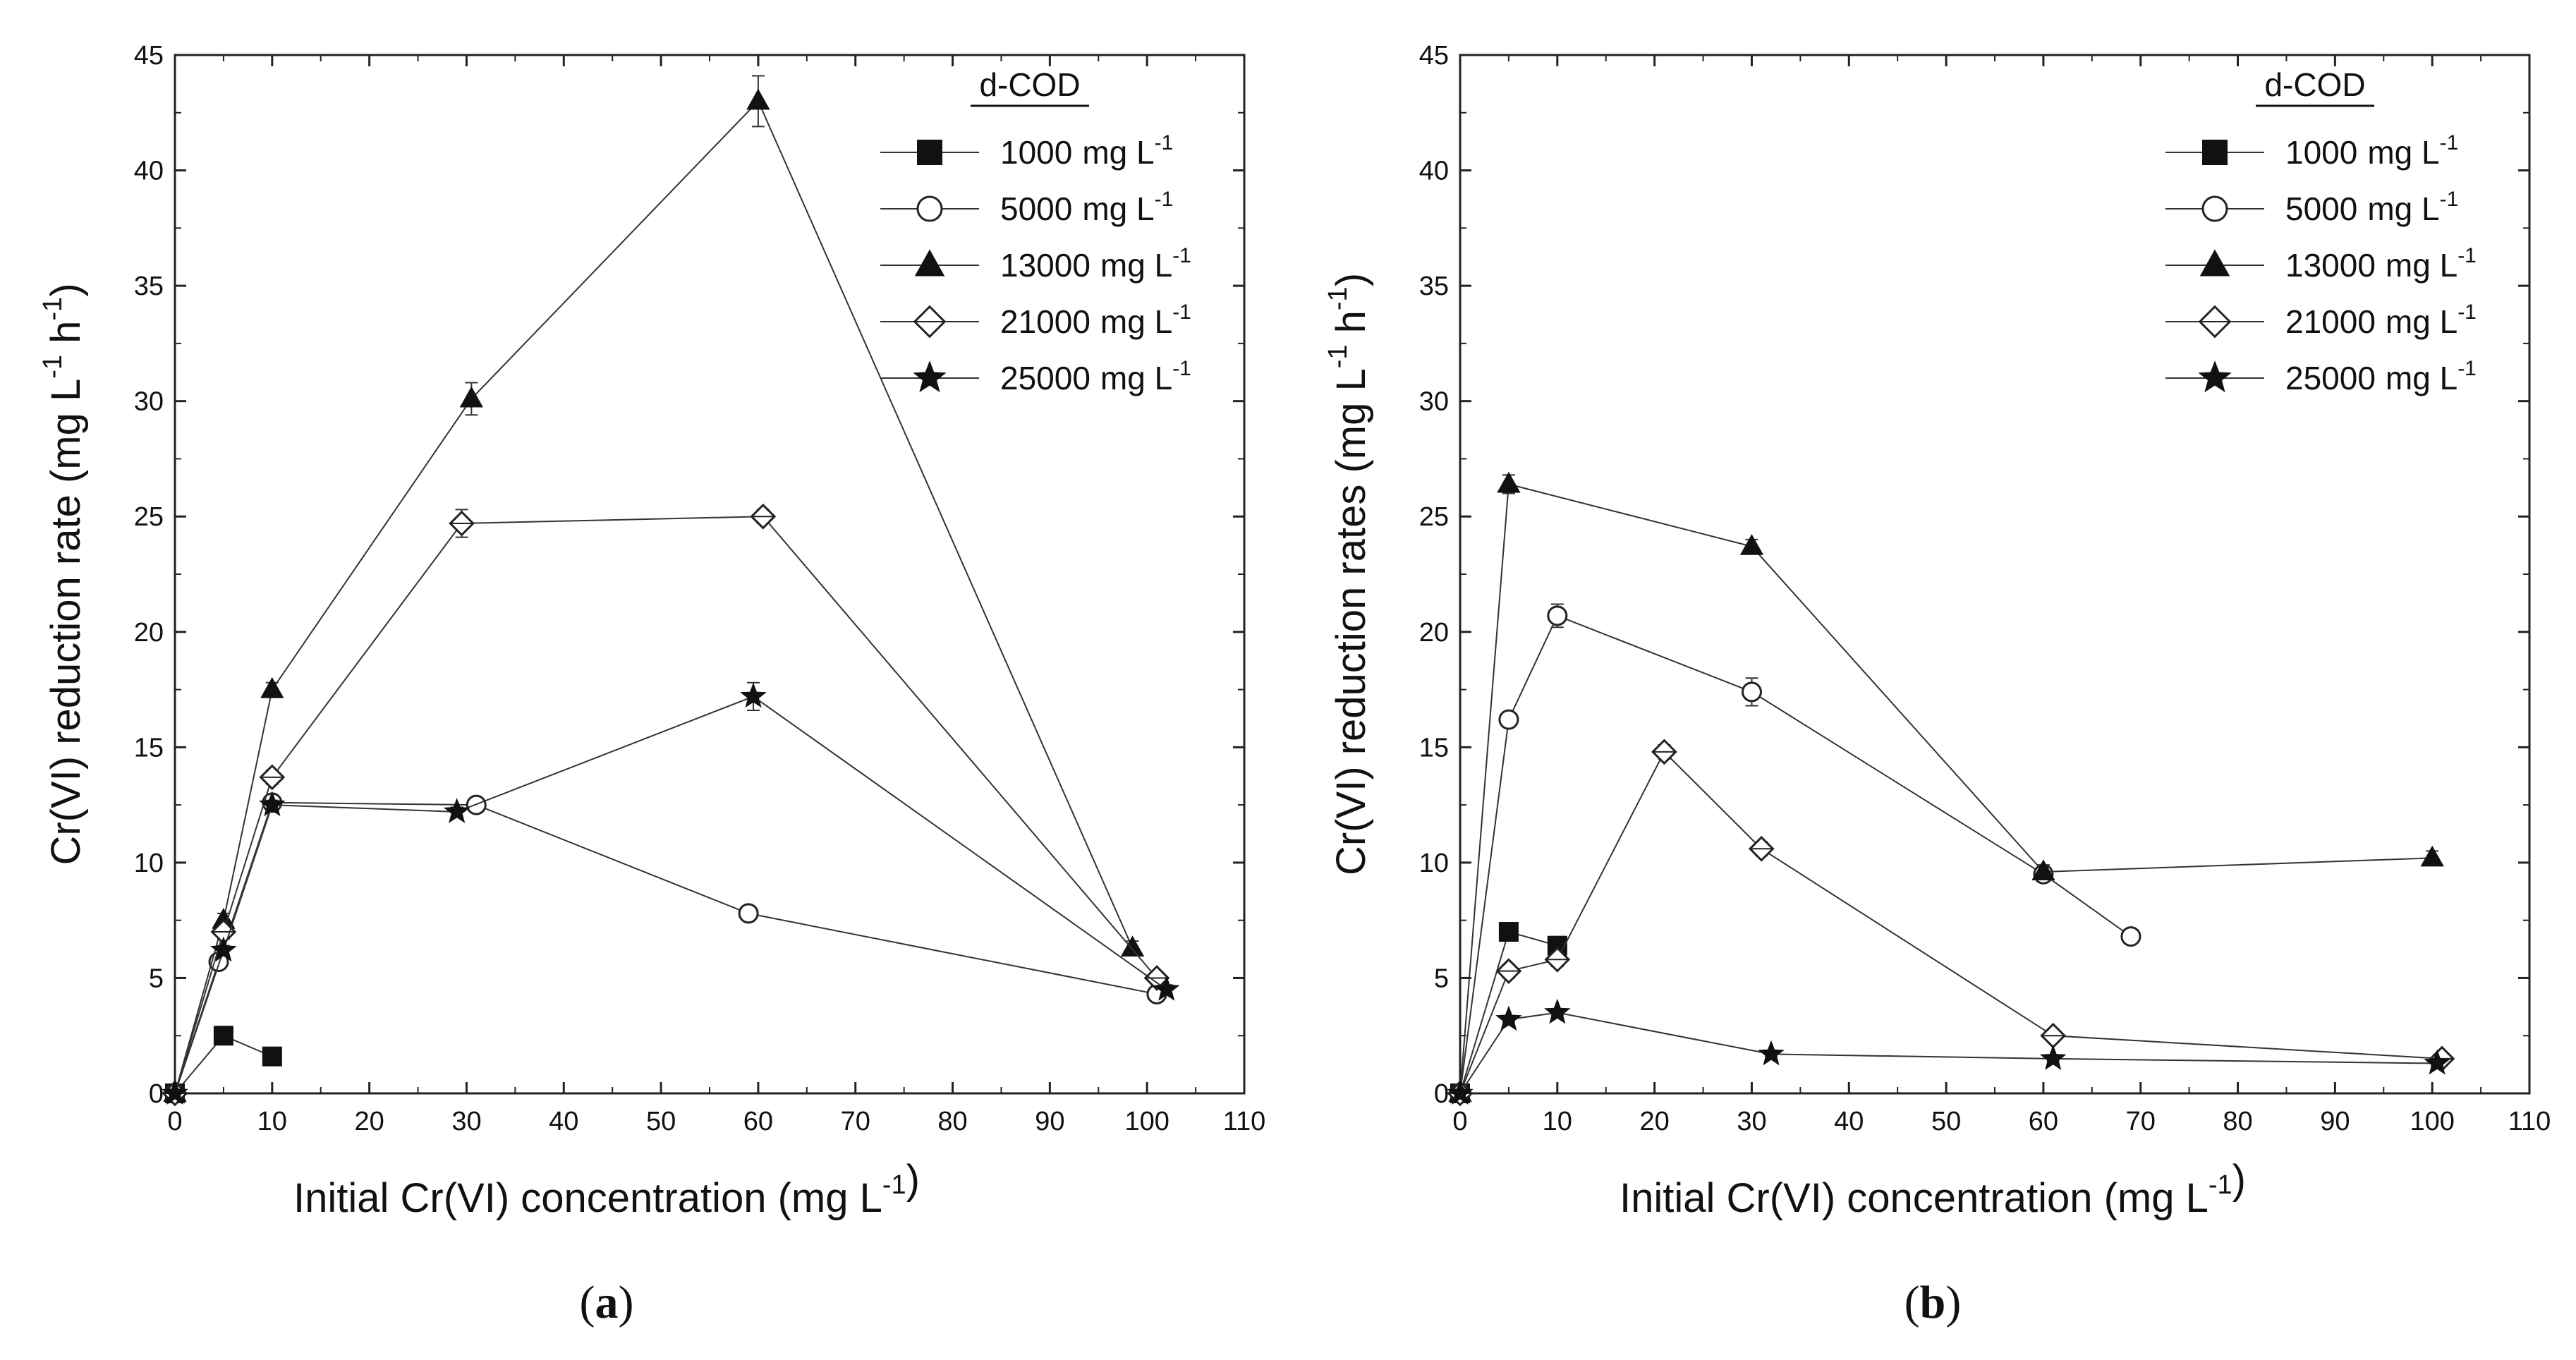  I want to click on label-part: a, so click(607, 1302).